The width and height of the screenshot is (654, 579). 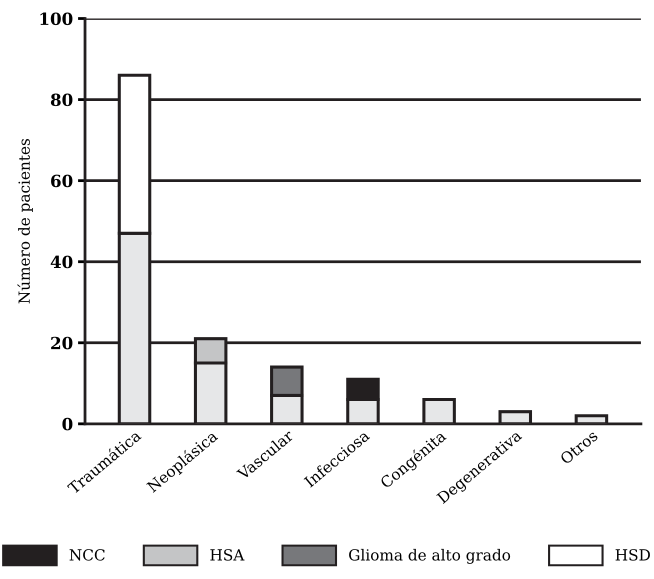 What do you see at coordinates (429, 556) in the screenshot?
I see `legend-label: Glioma de alto grado` at bounding box center [429, 556].